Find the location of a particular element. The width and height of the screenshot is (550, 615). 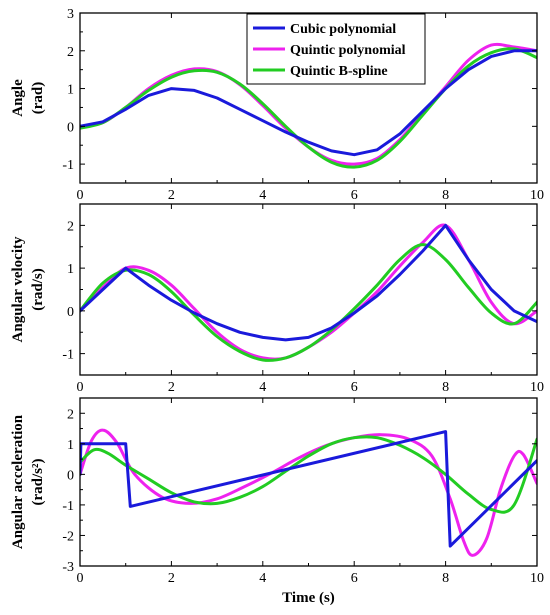

y-tick-label: 3 is located at coordinates (70, 14).